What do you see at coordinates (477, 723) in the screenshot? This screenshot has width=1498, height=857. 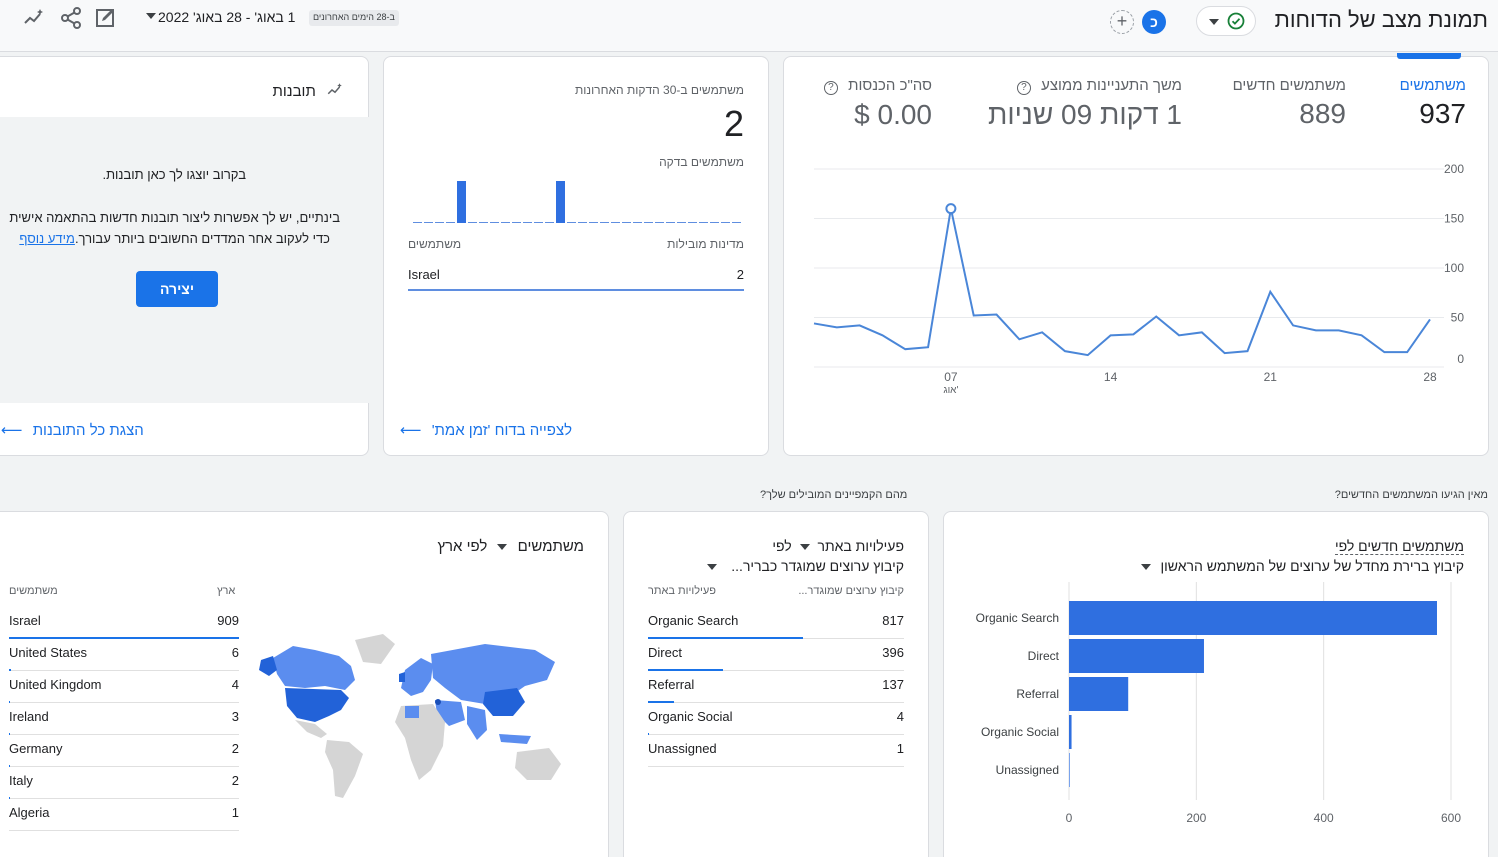 I see `map-region-south-asia` at bounding box center [477, 723].